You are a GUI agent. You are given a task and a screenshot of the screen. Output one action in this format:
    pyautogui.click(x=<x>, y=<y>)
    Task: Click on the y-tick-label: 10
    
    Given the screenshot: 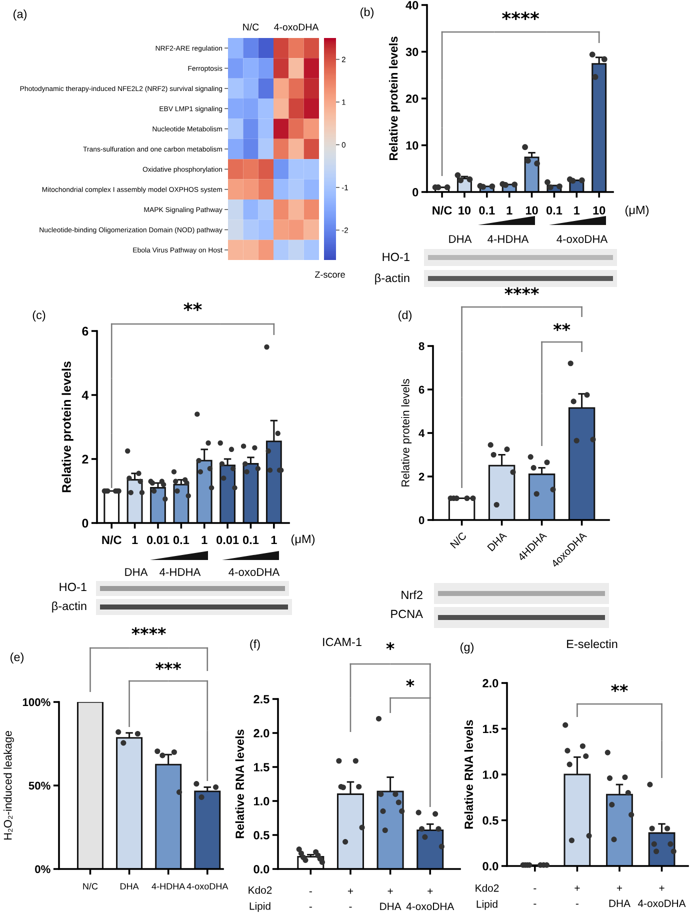 What is the action you would take?
    pyautogui.click(x=412, y=145)
    